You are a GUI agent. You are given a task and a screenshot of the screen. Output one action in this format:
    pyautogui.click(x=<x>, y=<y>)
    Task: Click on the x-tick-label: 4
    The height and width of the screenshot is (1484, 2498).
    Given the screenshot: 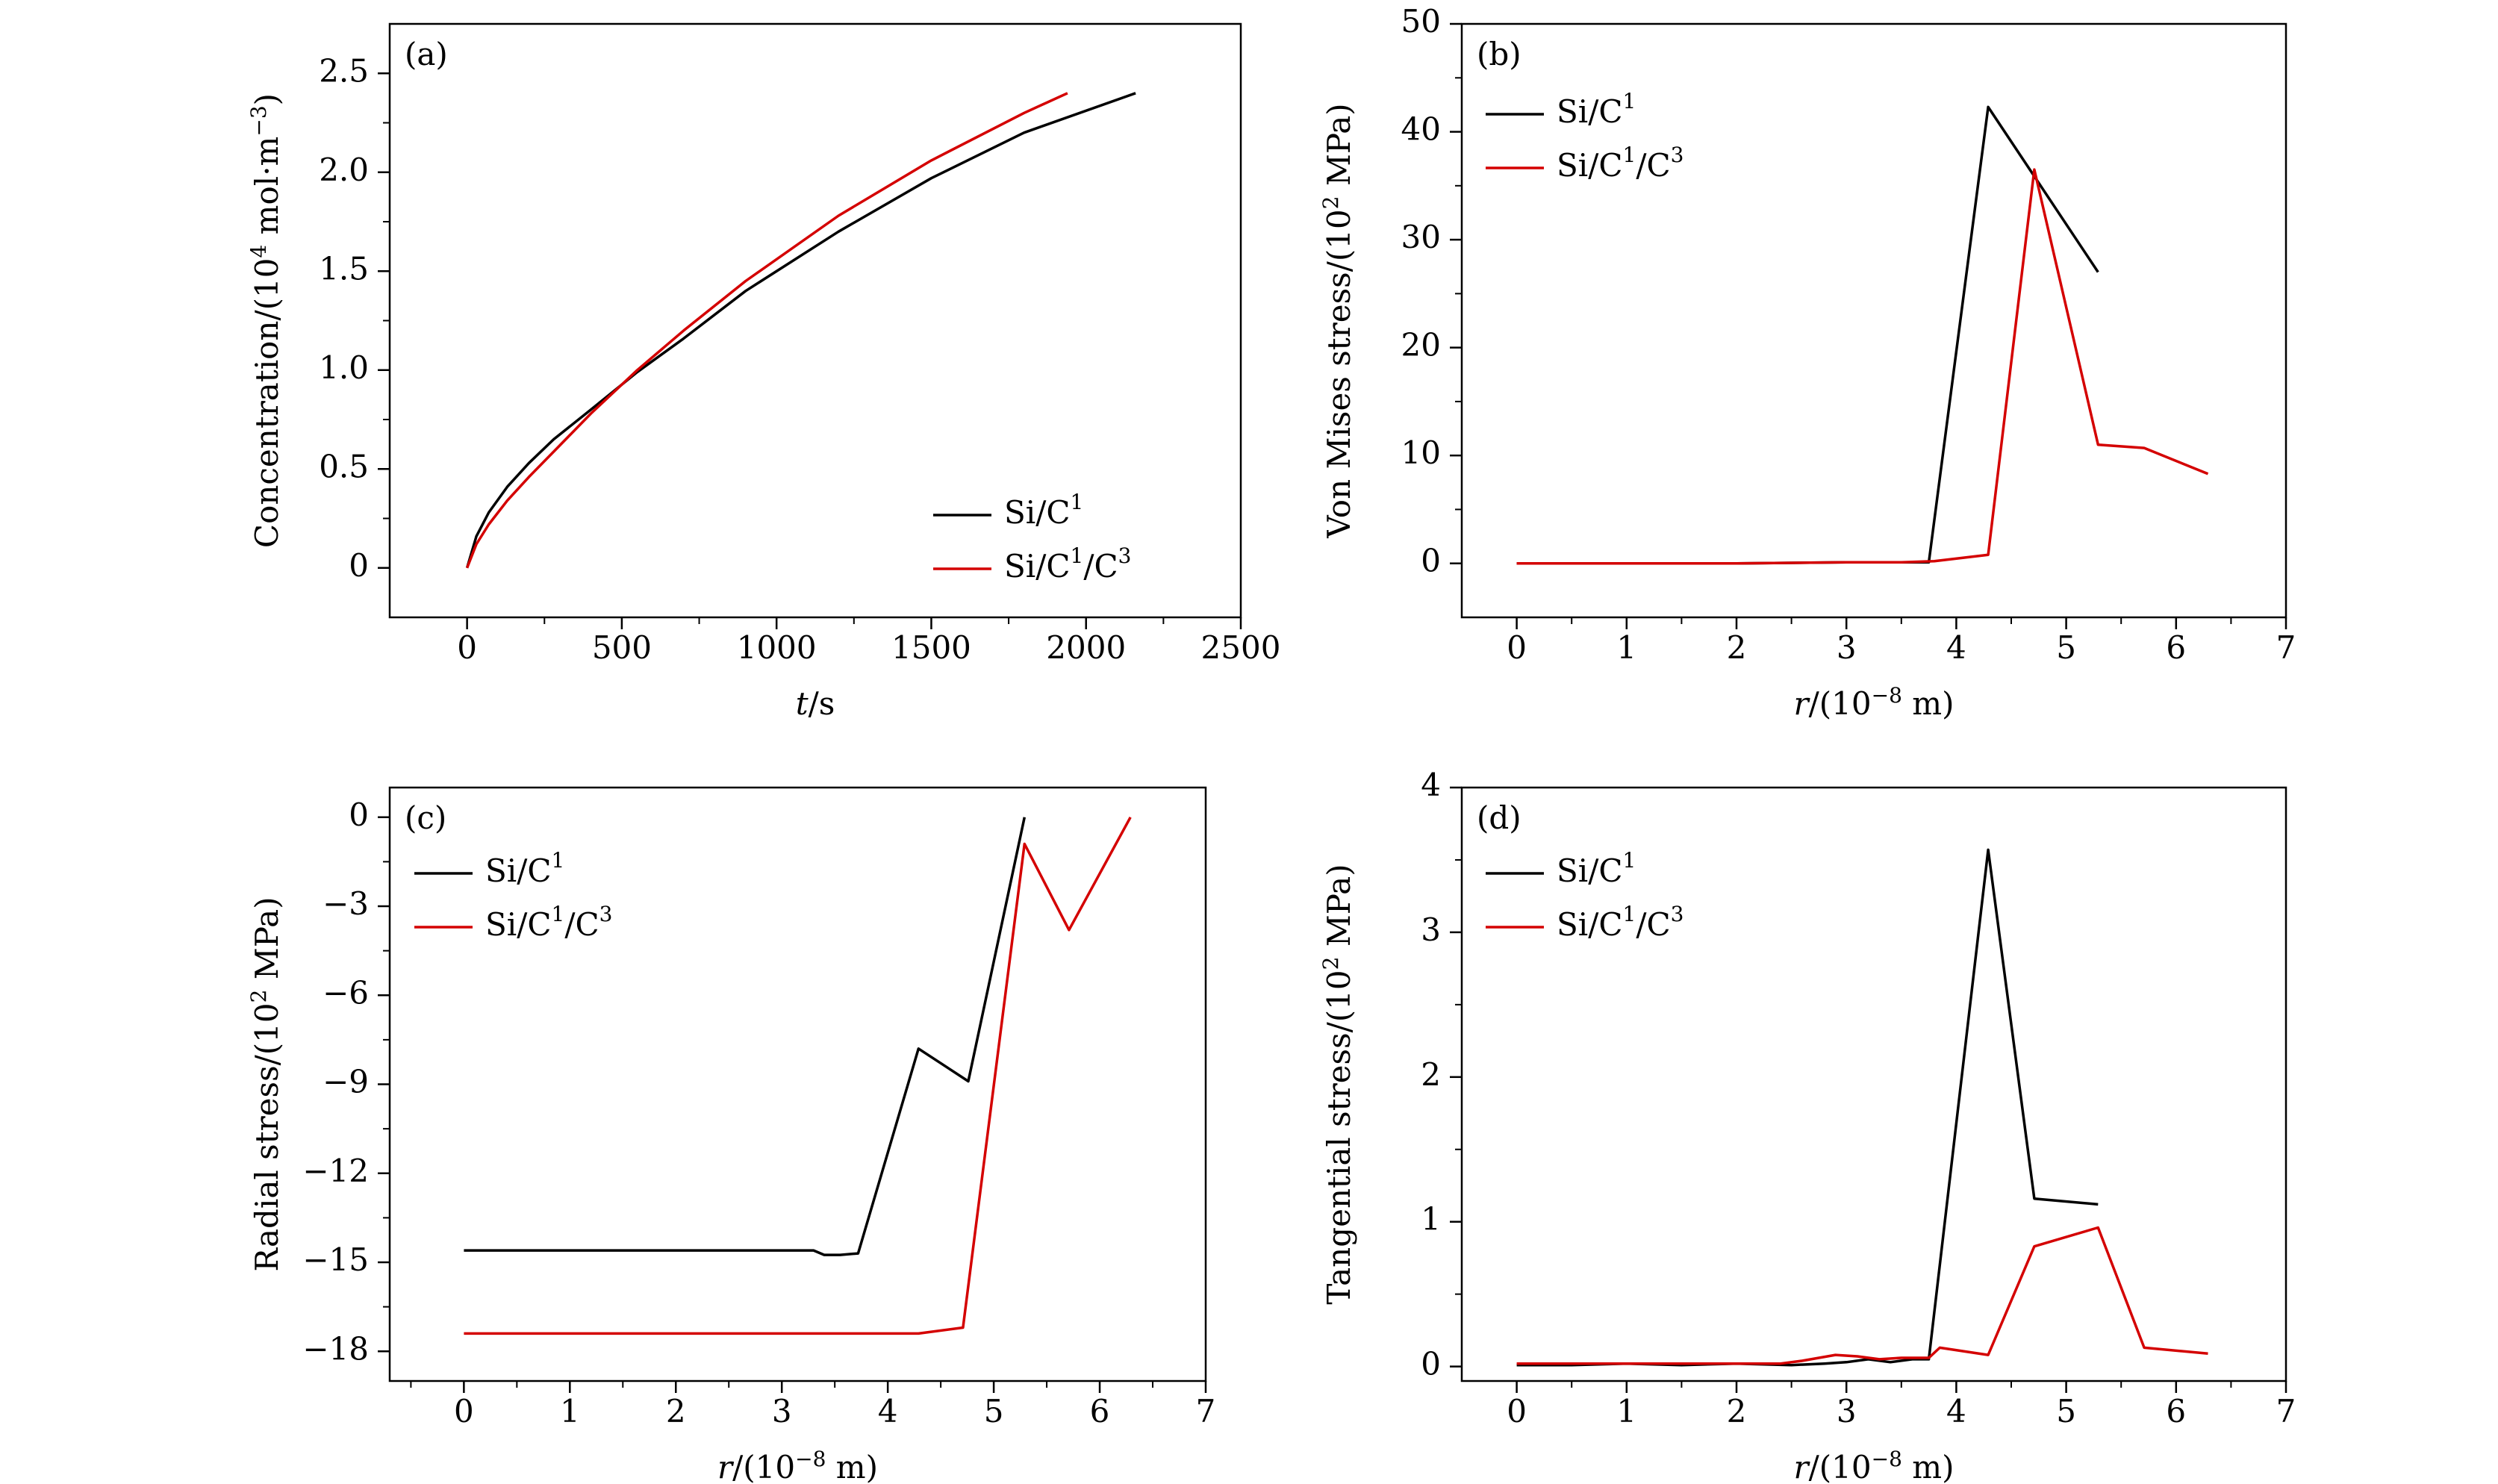 What is the action you would take?
    pyautogui.click(x=1956, y=1411)
    